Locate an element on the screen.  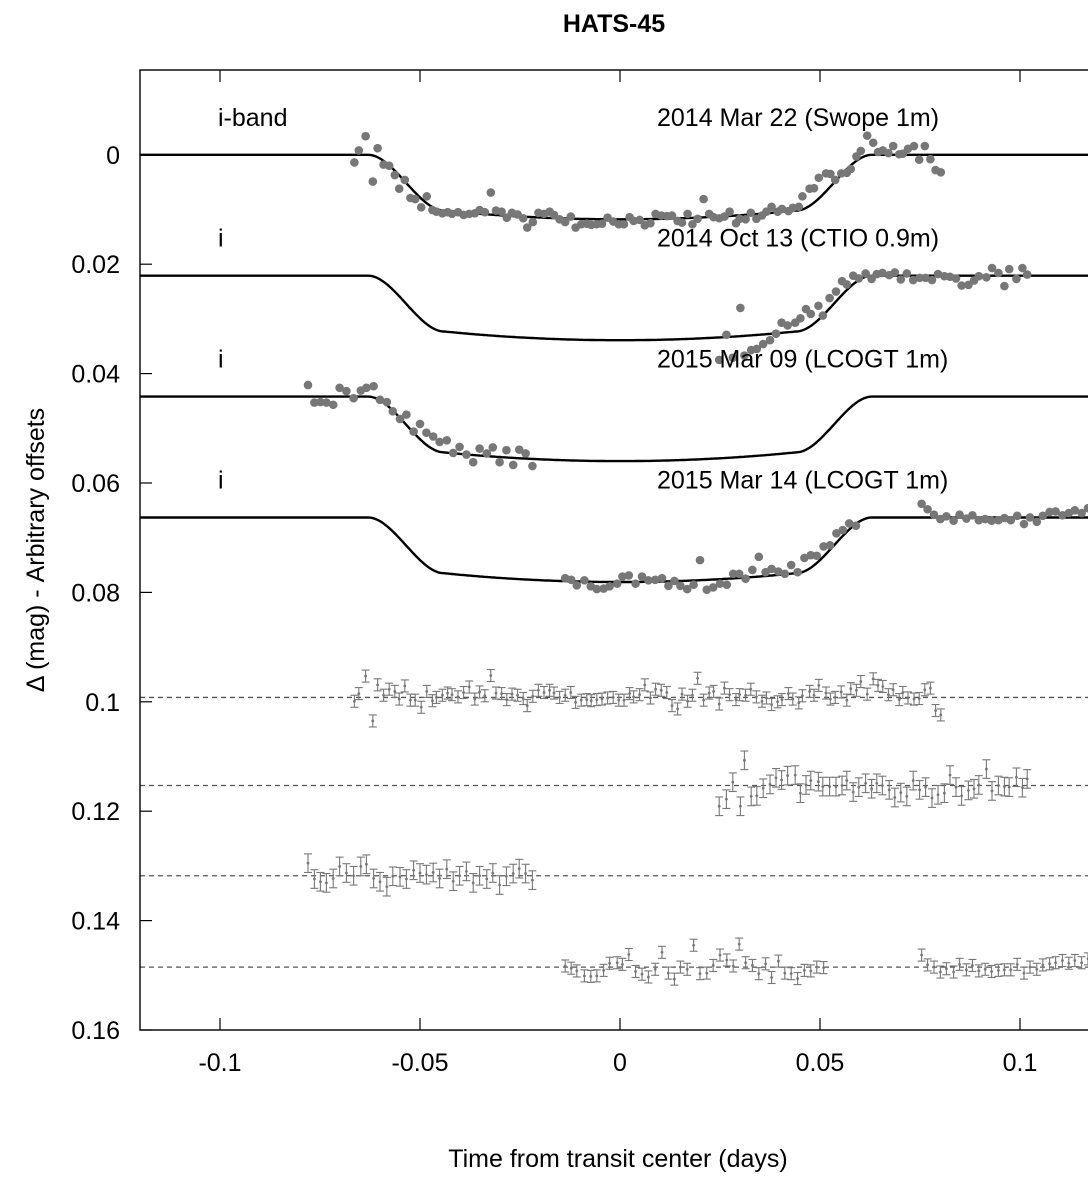
y-tick-label: 0.06 is located at coordinates (95, 484).